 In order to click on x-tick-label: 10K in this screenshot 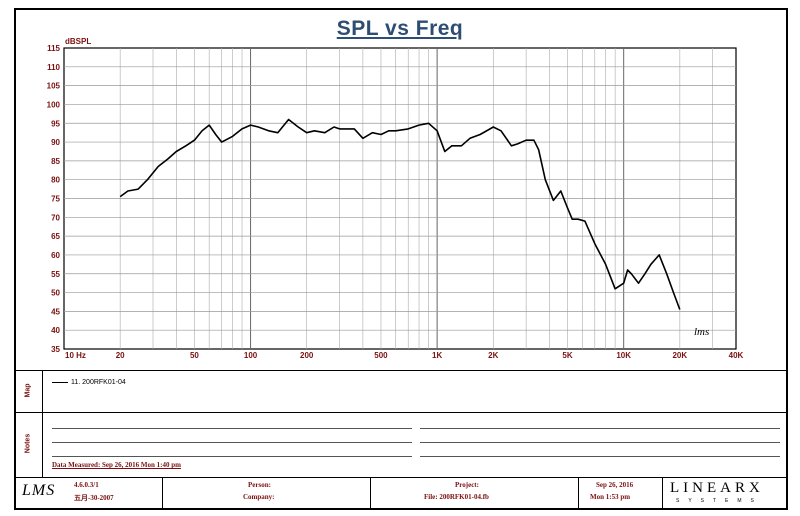, I will do `click(623, 355)`.